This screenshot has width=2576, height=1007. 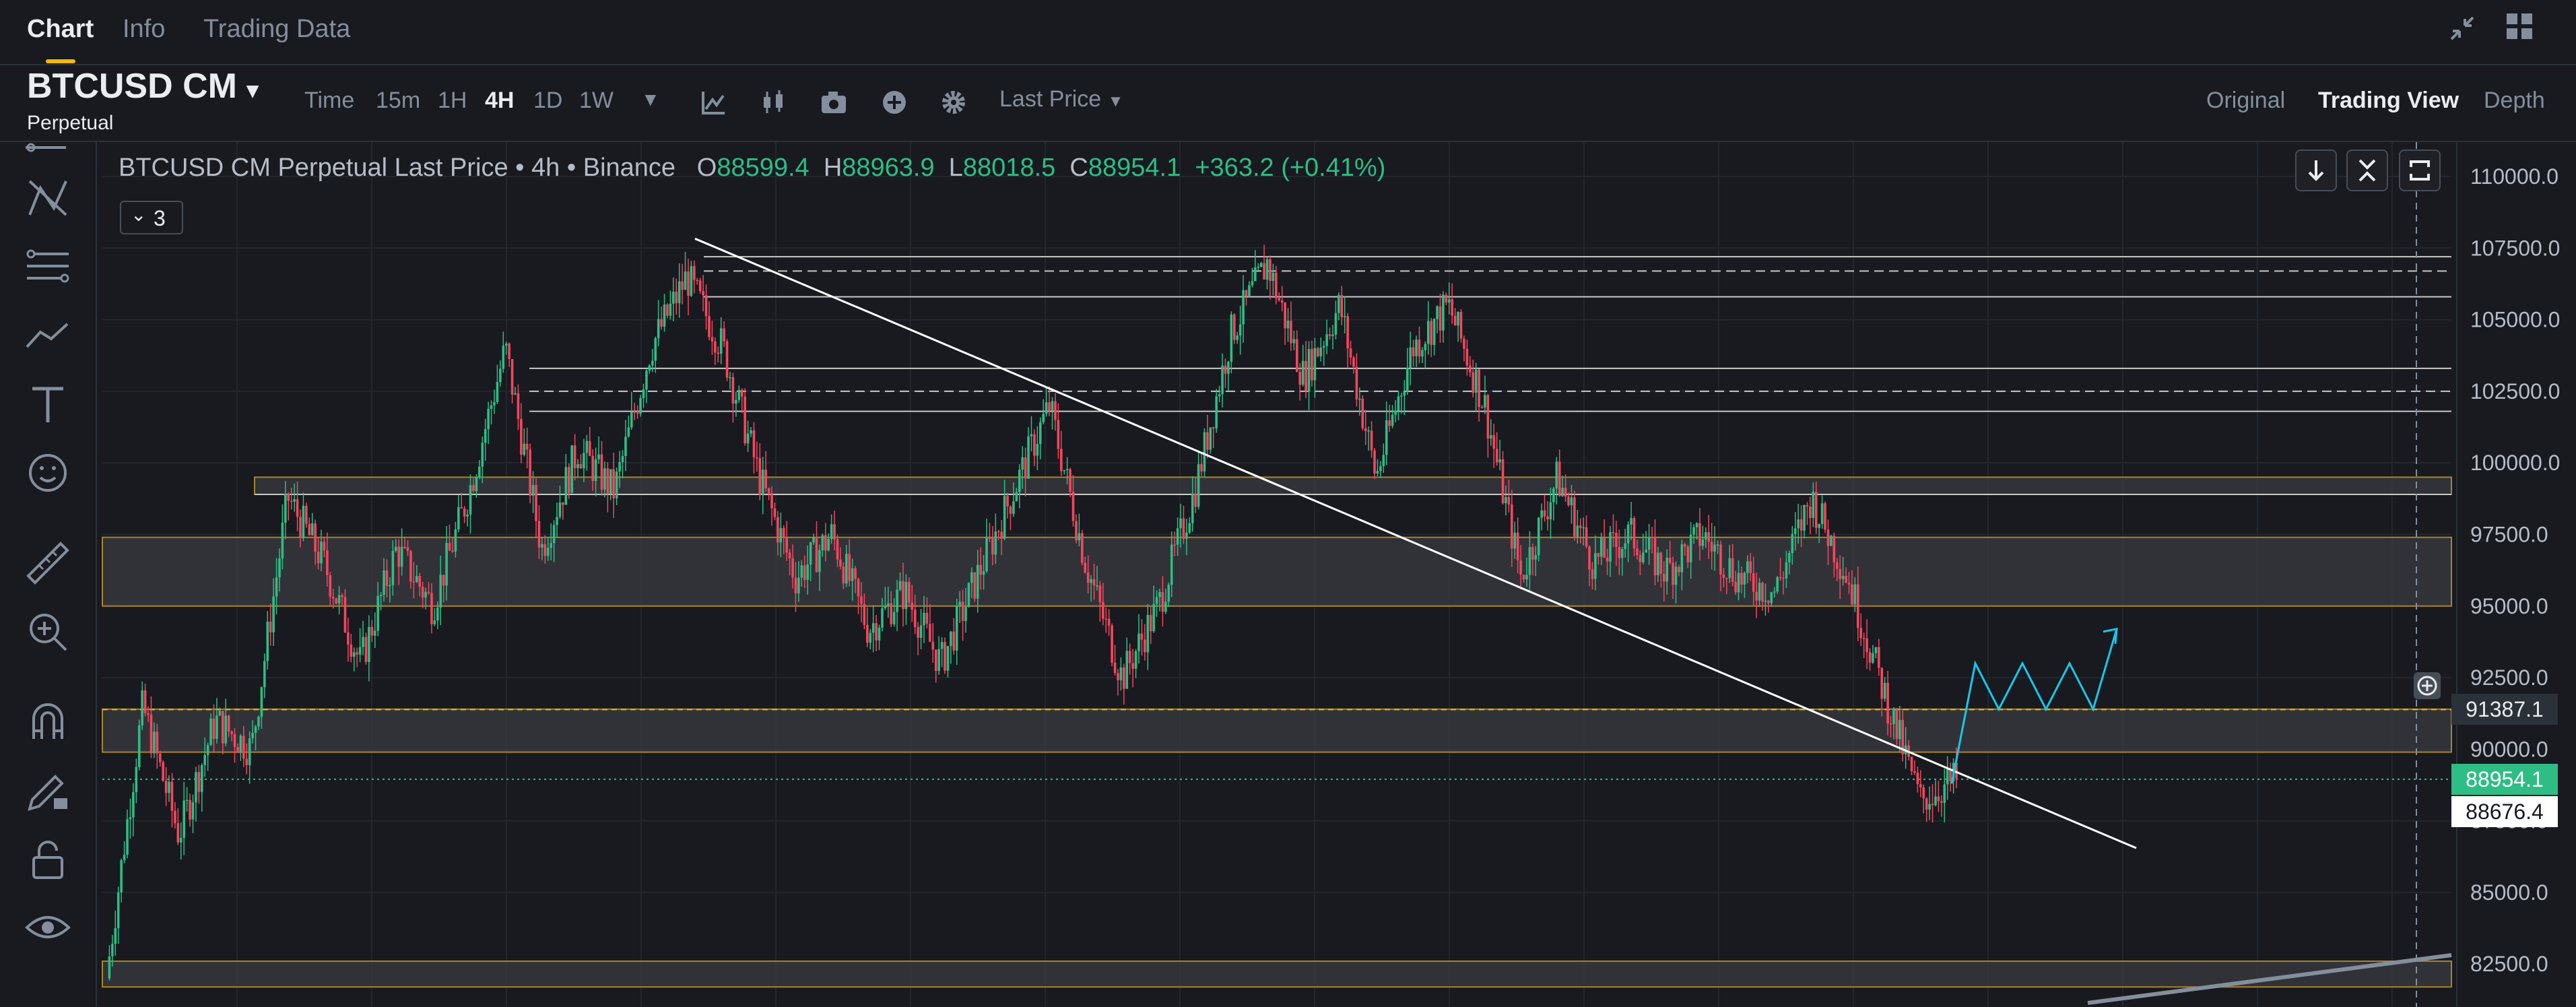 What do you see at coordinates (47, 722) in the screenshot?
I see `magnet-icon` at bounding box center [47, 722].